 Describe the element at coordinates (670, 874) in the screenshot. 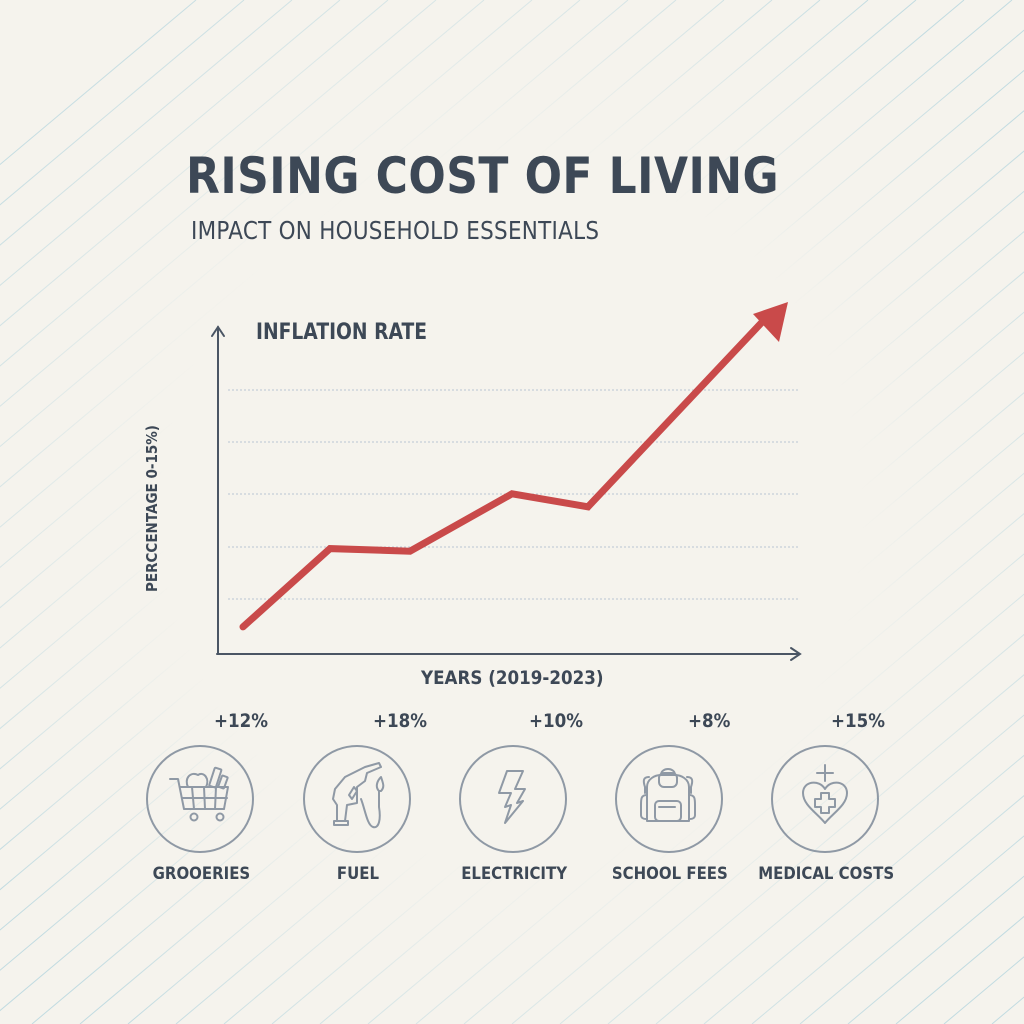

I see `category-label: SCHOOL FEES` at that location.